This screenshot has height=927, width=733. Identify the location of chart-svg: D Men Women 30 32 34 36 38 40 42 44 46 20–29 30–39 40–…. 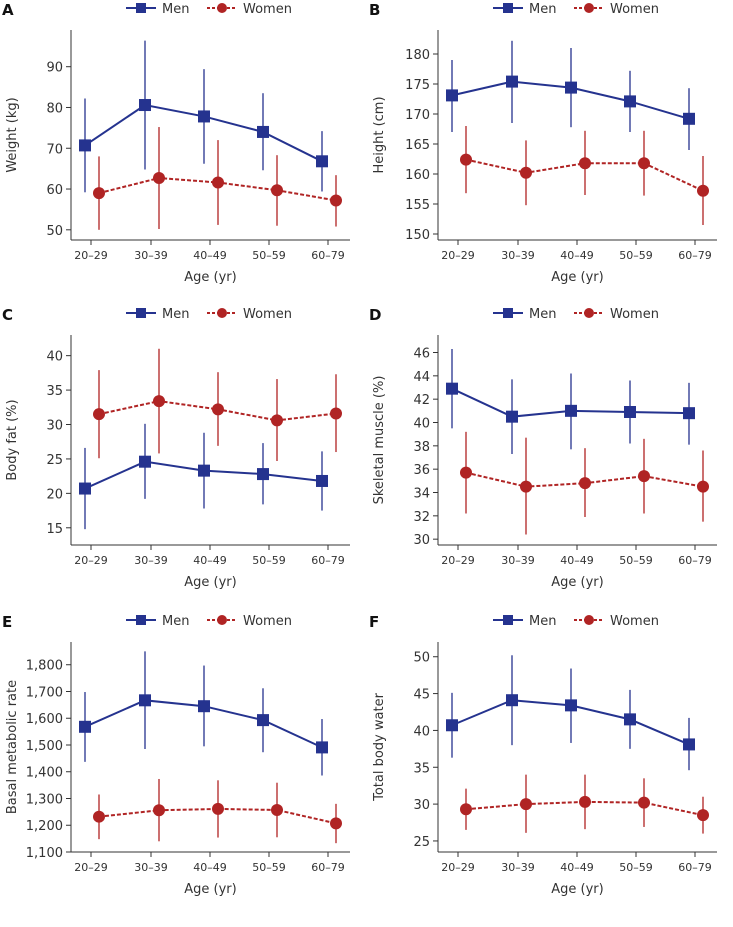
(543, 448).